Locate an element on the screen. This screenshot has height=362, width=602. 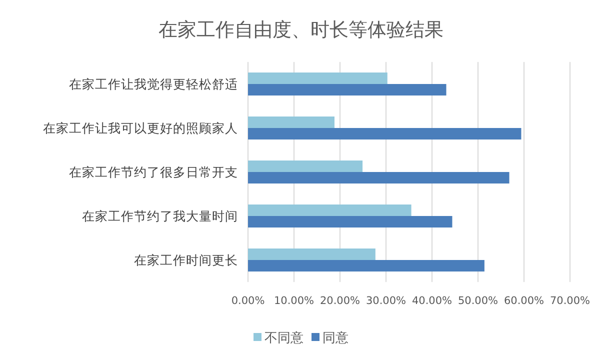
x-tick-label: 10.00% is located at coordinates (294, 301).